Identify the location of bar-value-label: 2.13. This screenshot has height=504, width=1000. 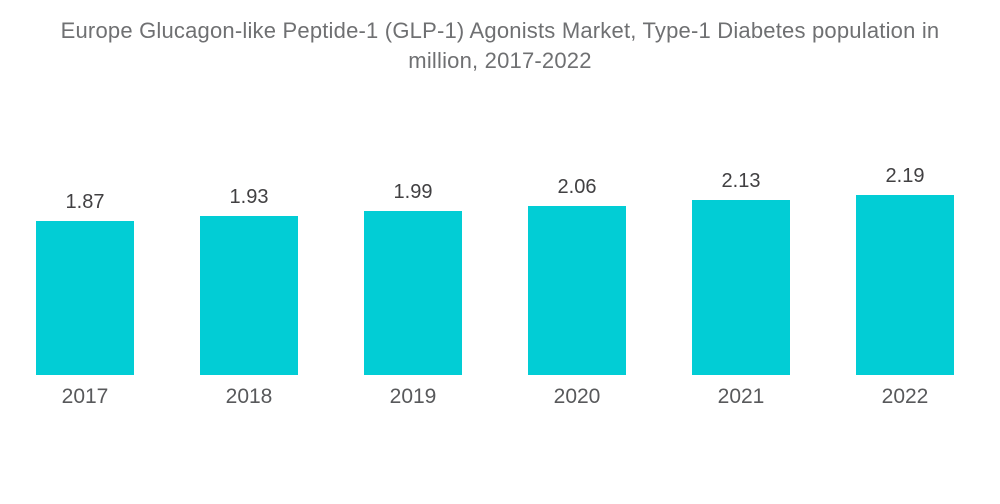
(741, 181).